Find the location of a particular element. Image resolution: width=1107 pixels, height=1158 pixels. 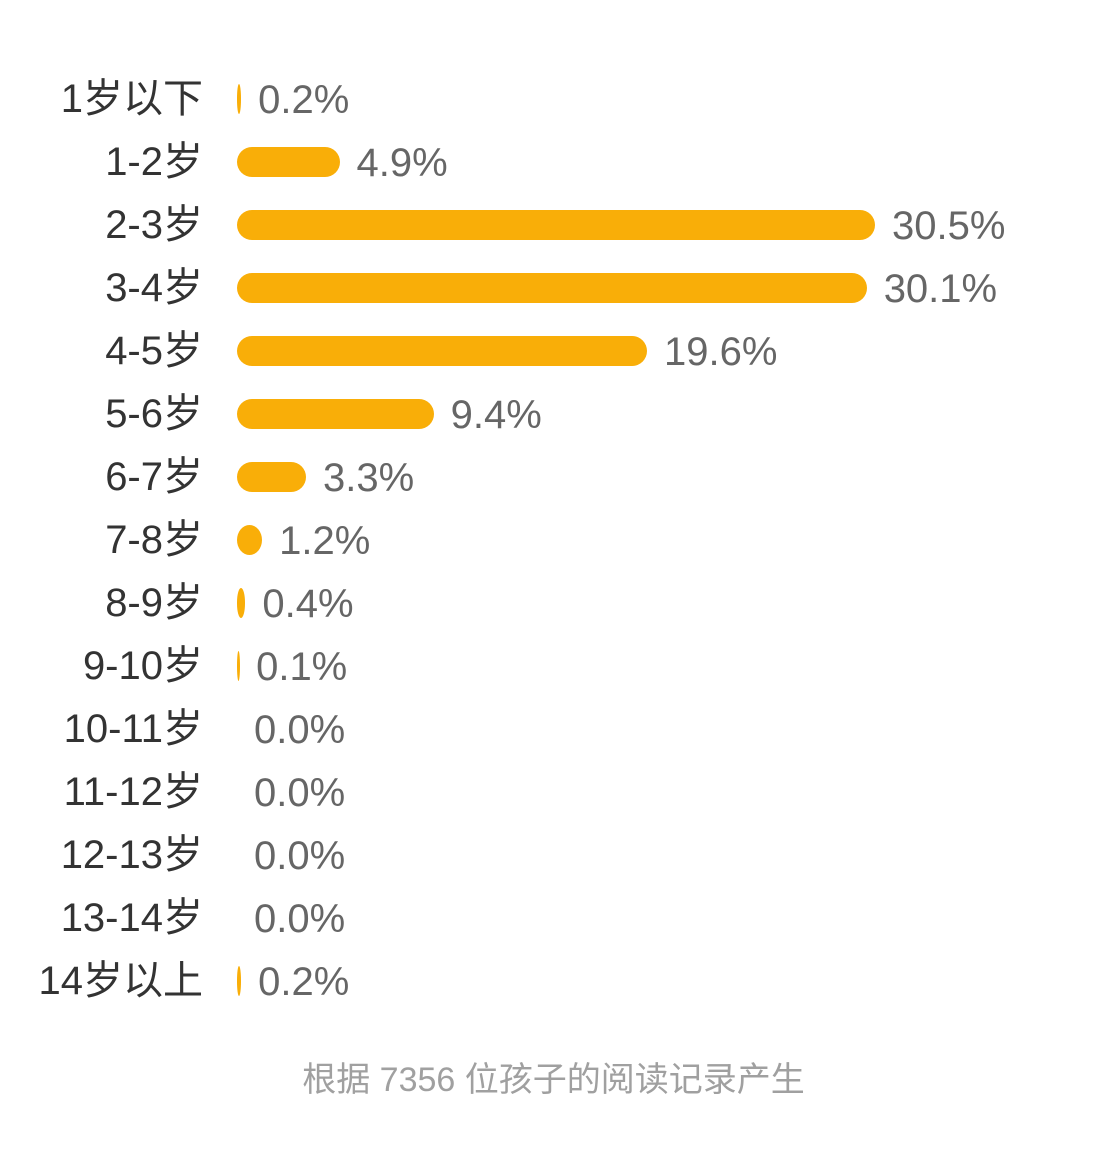

value-label: 1.2% is located at coordinates (325, 541).